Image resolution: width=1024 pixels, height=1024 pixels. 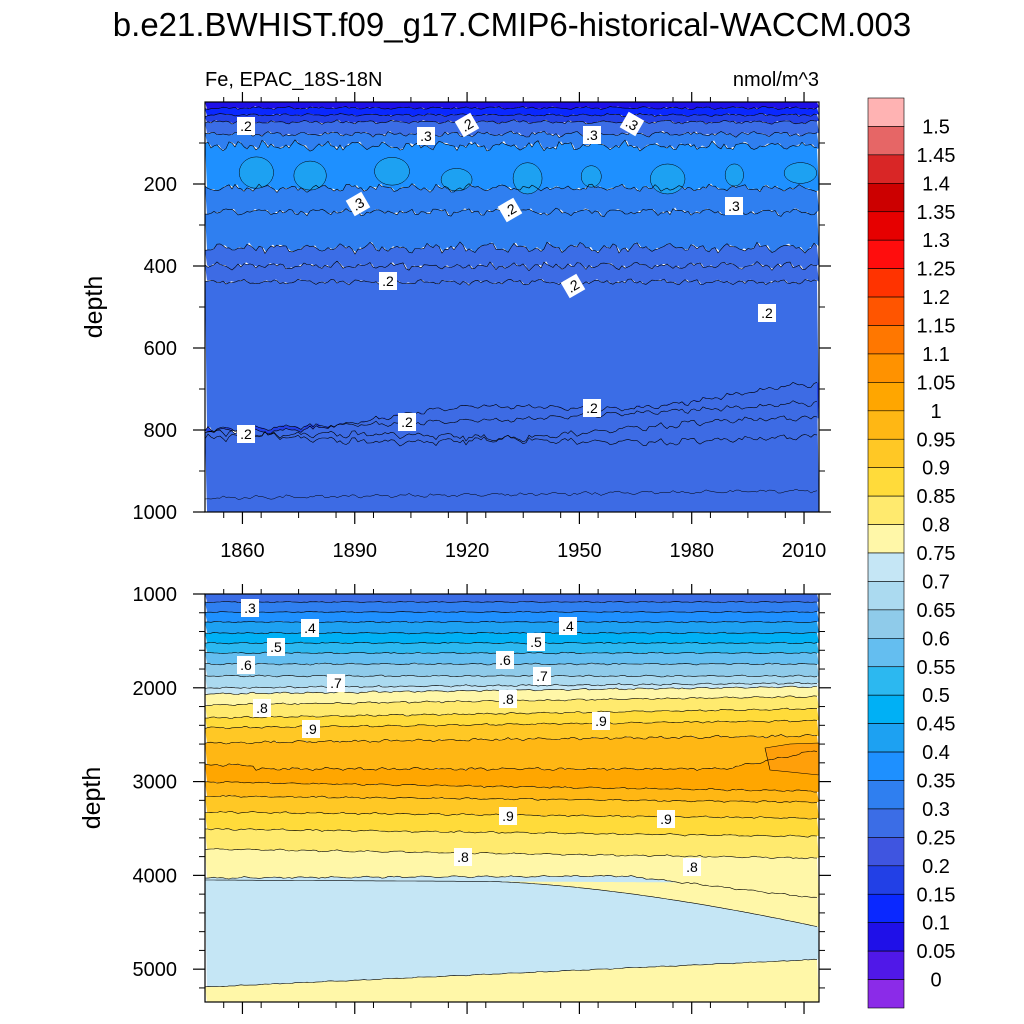 What do you see at coordinates (936, 952) in the screenshot?
I see `colorbar-label: 0.05` at bounding box center [936, 952].